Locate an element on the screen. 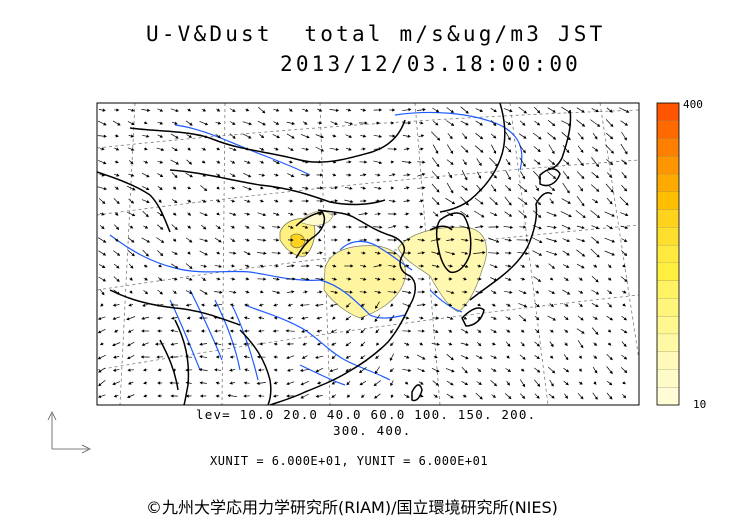 The image size is (752, 532). colorbar-frame is located at coordinates (668, 254).